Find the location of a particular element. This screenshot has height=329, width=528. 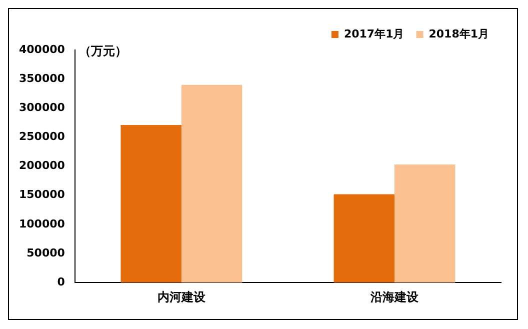

y-tick-label: 300000 is located at coordinates (42, 107).